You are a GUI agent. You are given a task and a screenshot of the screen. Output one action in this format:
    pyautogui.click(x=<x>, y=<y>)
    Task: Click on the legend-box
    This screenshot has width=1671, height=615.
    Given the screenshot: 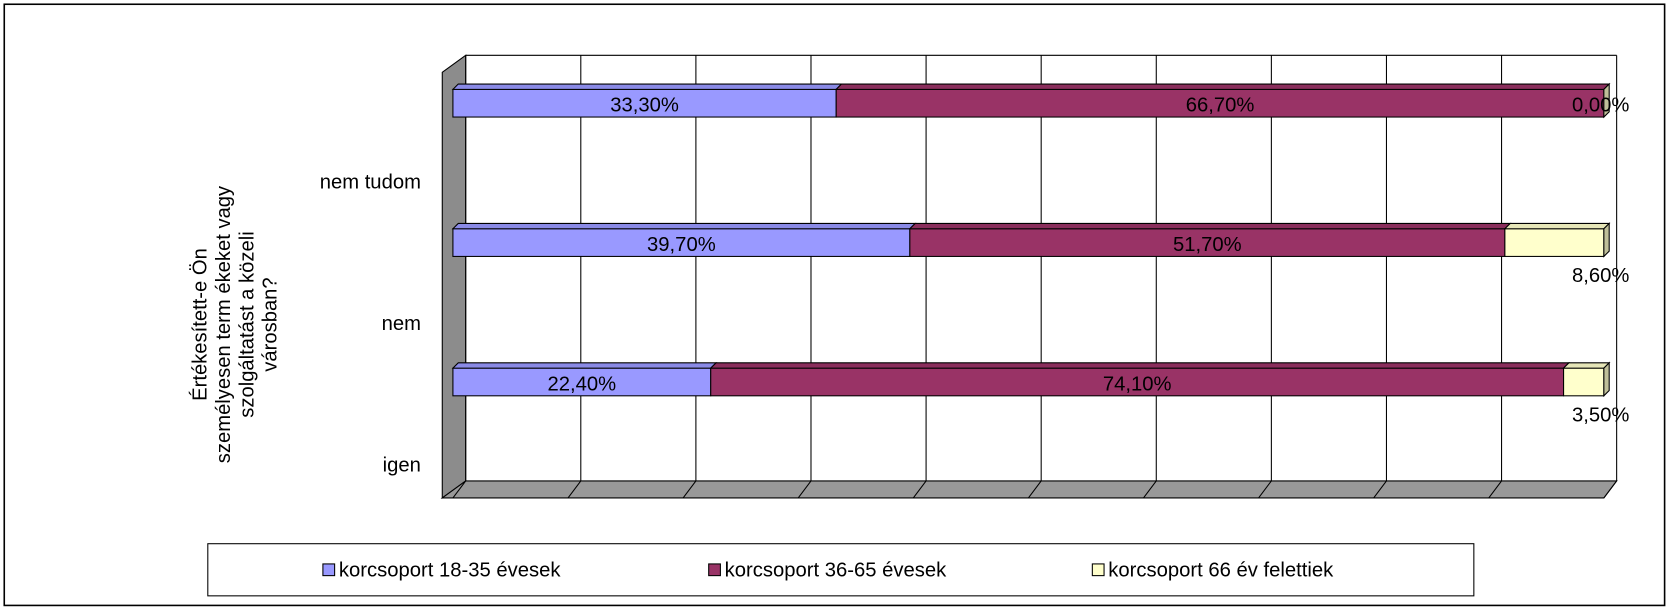 What is the action you would take?
    pyautogui.click(x=841, y=570)
    